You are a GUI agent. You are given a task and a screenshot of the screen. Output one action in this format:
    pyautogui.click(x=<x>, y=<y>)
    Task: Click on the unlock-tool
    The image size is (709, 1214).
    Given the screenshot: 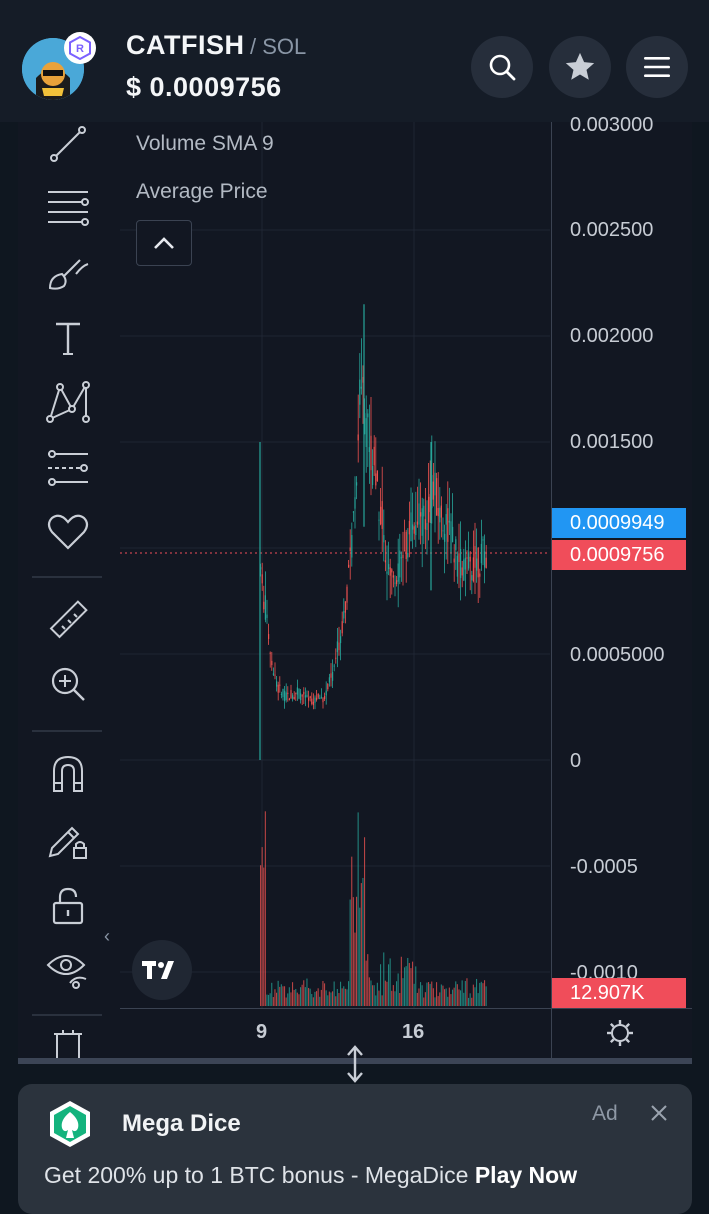 What is the action you would take?
    pyautogui.click(x=68, y=906)
    